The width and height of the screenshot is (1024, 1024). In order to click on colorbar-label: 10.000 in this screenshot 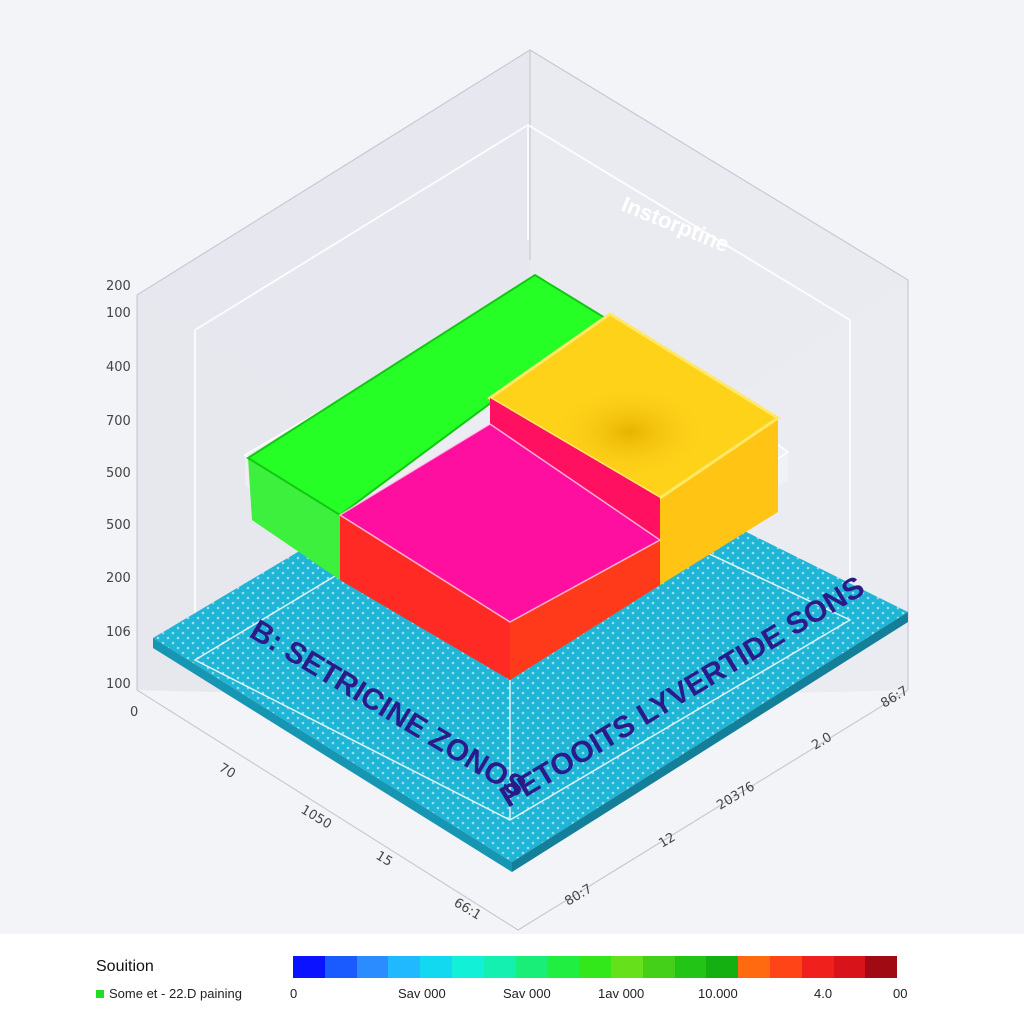, I will do `click(718, 993)`.